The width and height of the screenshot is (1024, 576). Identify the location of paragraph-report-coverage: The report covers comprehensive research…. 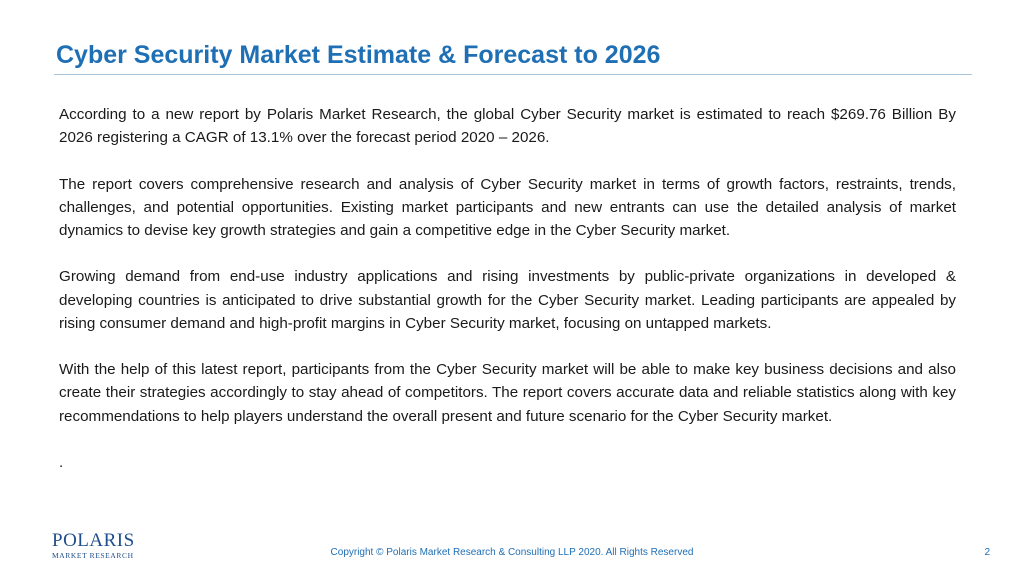
(507, 207).